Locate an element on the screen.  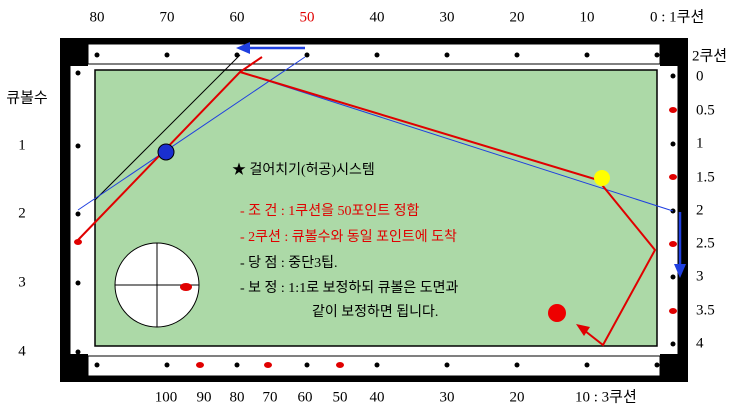
bottom-label: 20 is located at coordinates (517, 397).